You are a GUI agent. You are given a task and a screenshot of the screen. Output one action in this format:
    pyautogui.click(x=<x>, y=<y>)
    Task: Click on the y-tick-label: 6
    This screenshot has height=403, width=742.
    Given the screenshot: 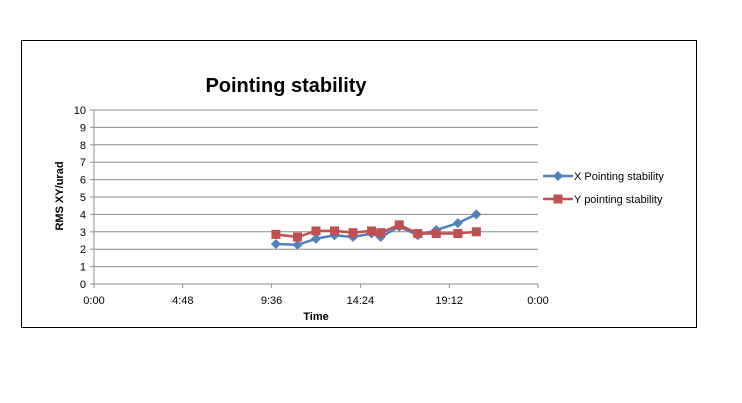 What is the action you would take?
    pyautogui.click(x=83, y=181)
    